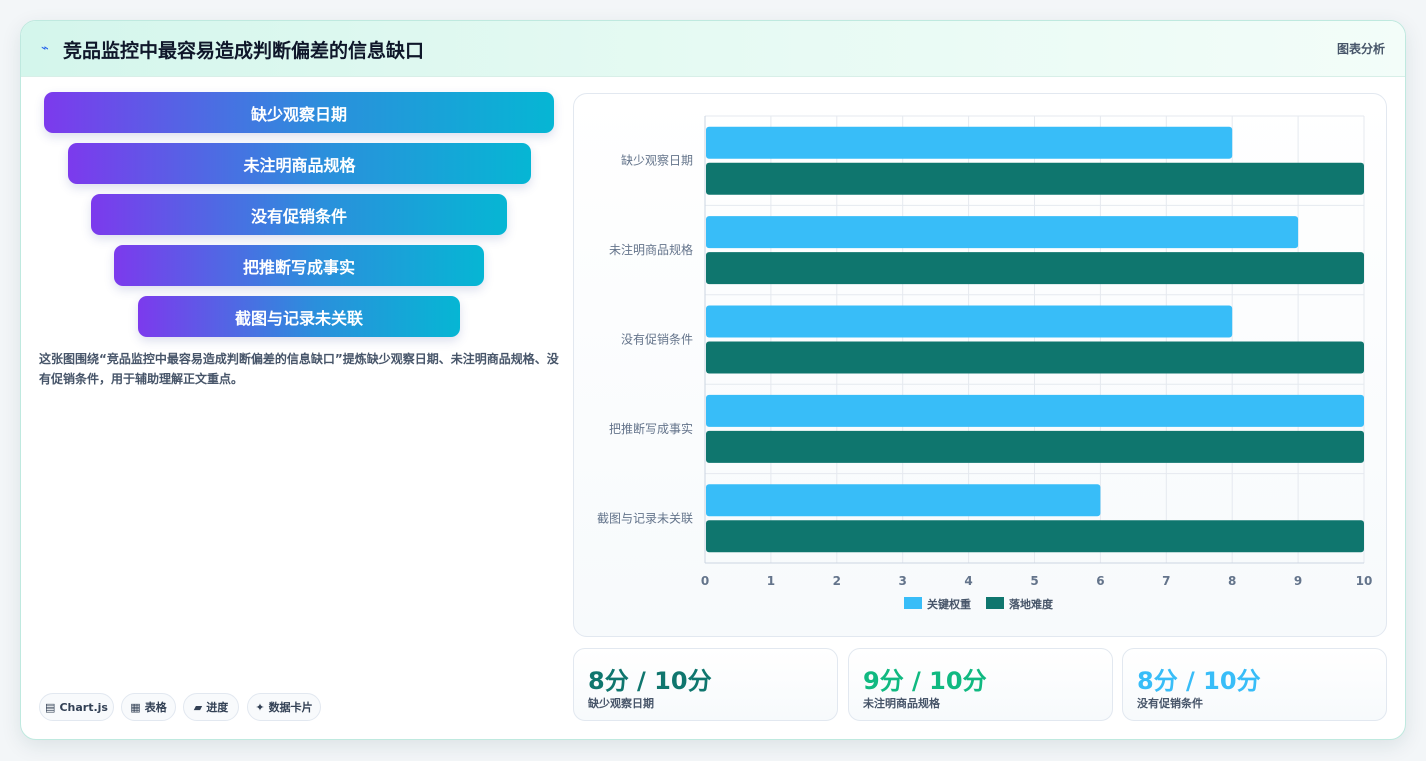 This screenshot has width=1426, height=761. I want to click on funnel-item: 把推断写成事实, so click(299, 265).